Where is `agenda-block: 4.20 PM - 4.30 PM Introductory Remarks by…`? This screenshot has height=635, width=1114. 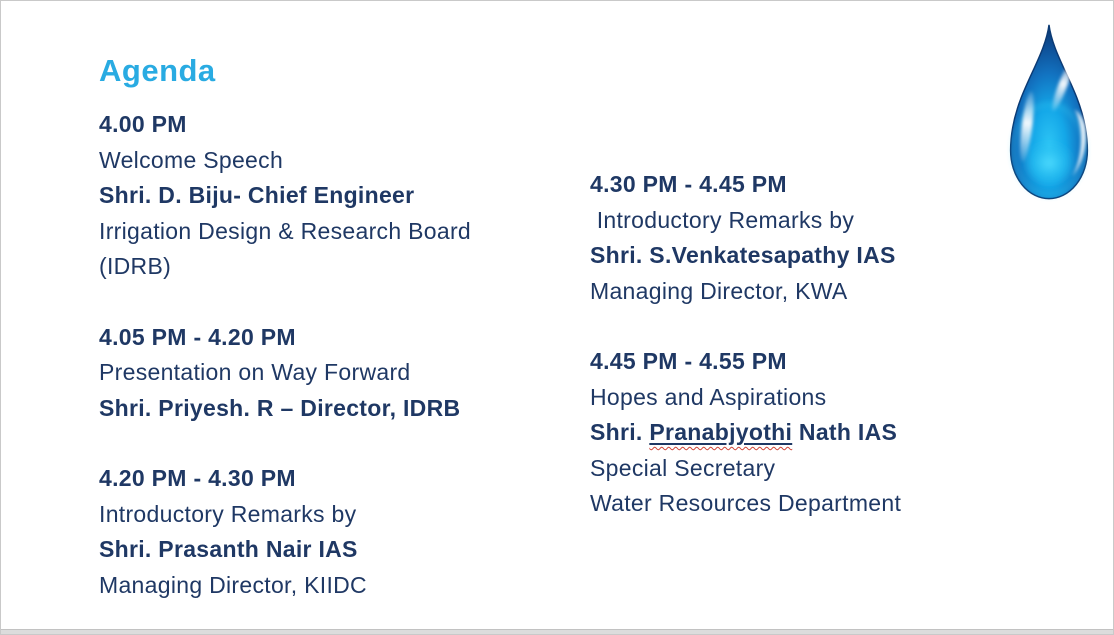
agenda-block: 4.20 PM - 4.30 PM Introductory Remarks by… is located at coordinates (334, 532).